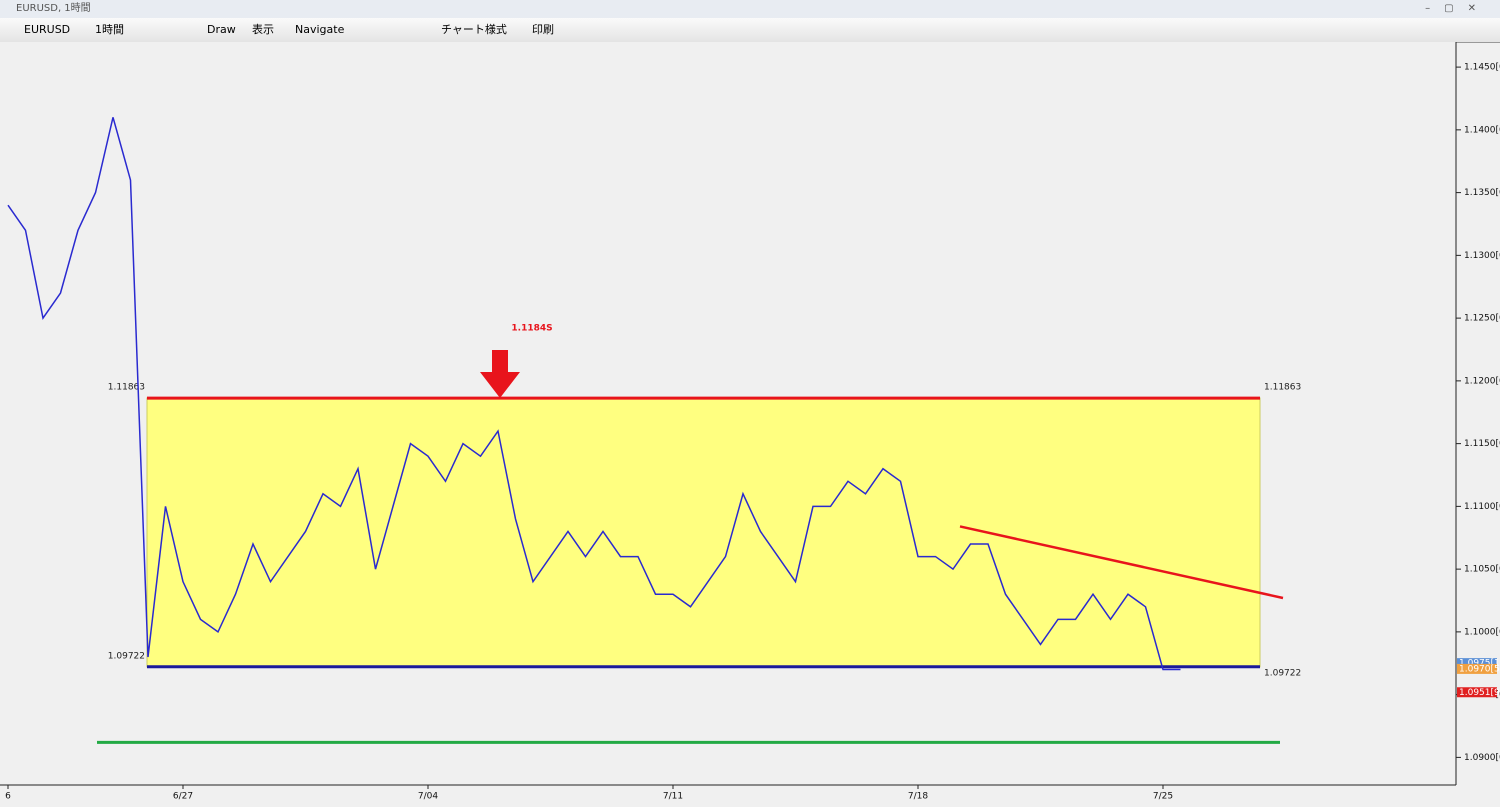 This screenshot has height=807, width=1500. What do you see at coordinates (1482, 444) in the screenshot?
I see `y-tick-label: 1.1150[0]` at bounding box center [1482, 444].